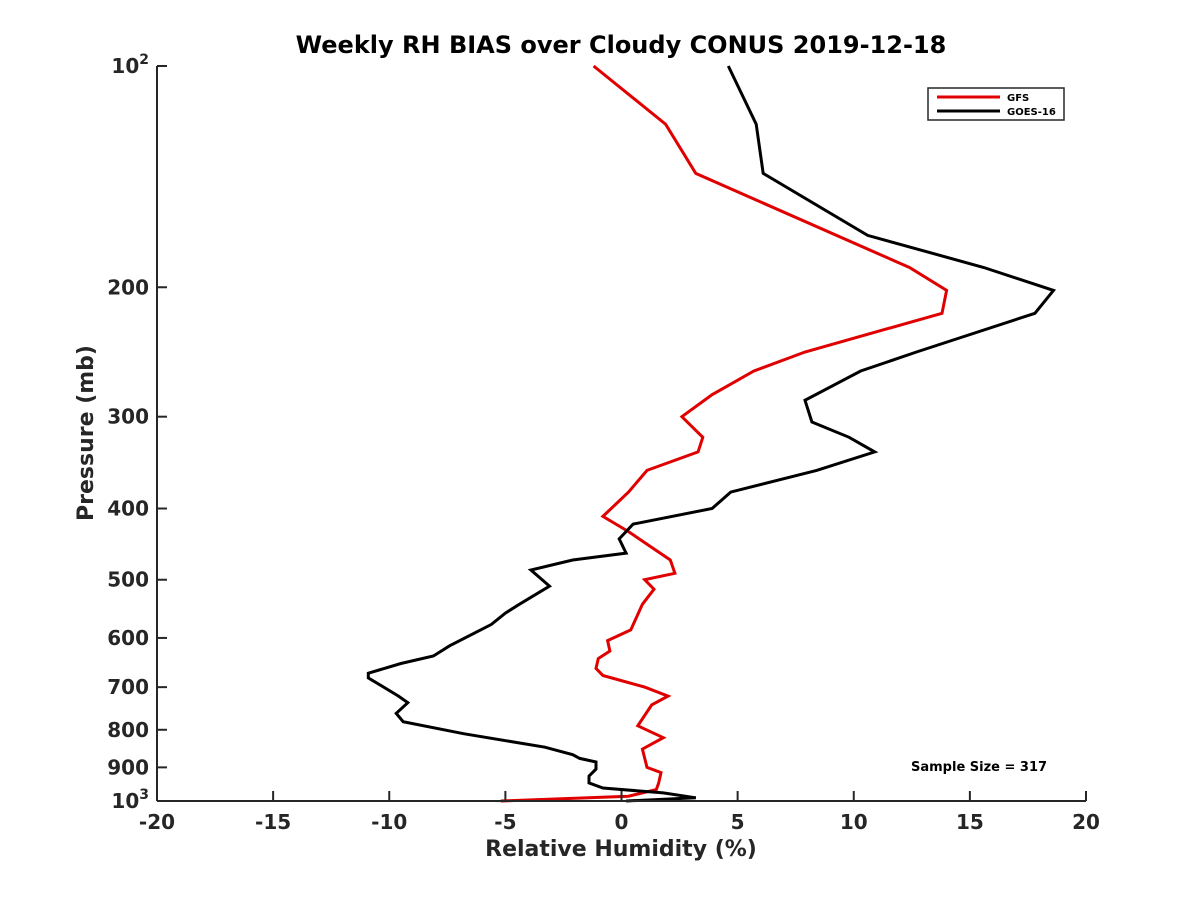 The height and width of the screenshot is (900, 1200). I want to click on legend: GFS GOES-16, so click(996, 104).